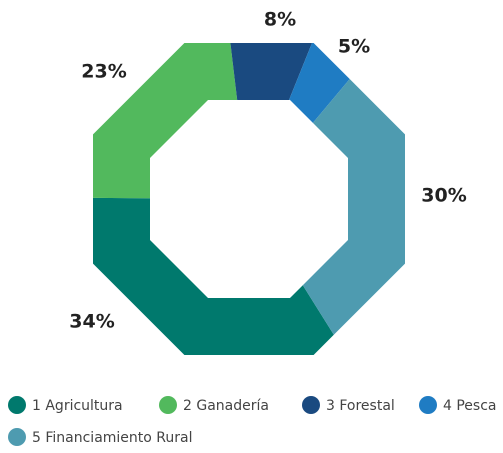 Image resolution: width=503 pixels, height=453 pixels. Describe the element at coordinates (103, 72) in the screenshot. I see `value-label: 23%` at that location.